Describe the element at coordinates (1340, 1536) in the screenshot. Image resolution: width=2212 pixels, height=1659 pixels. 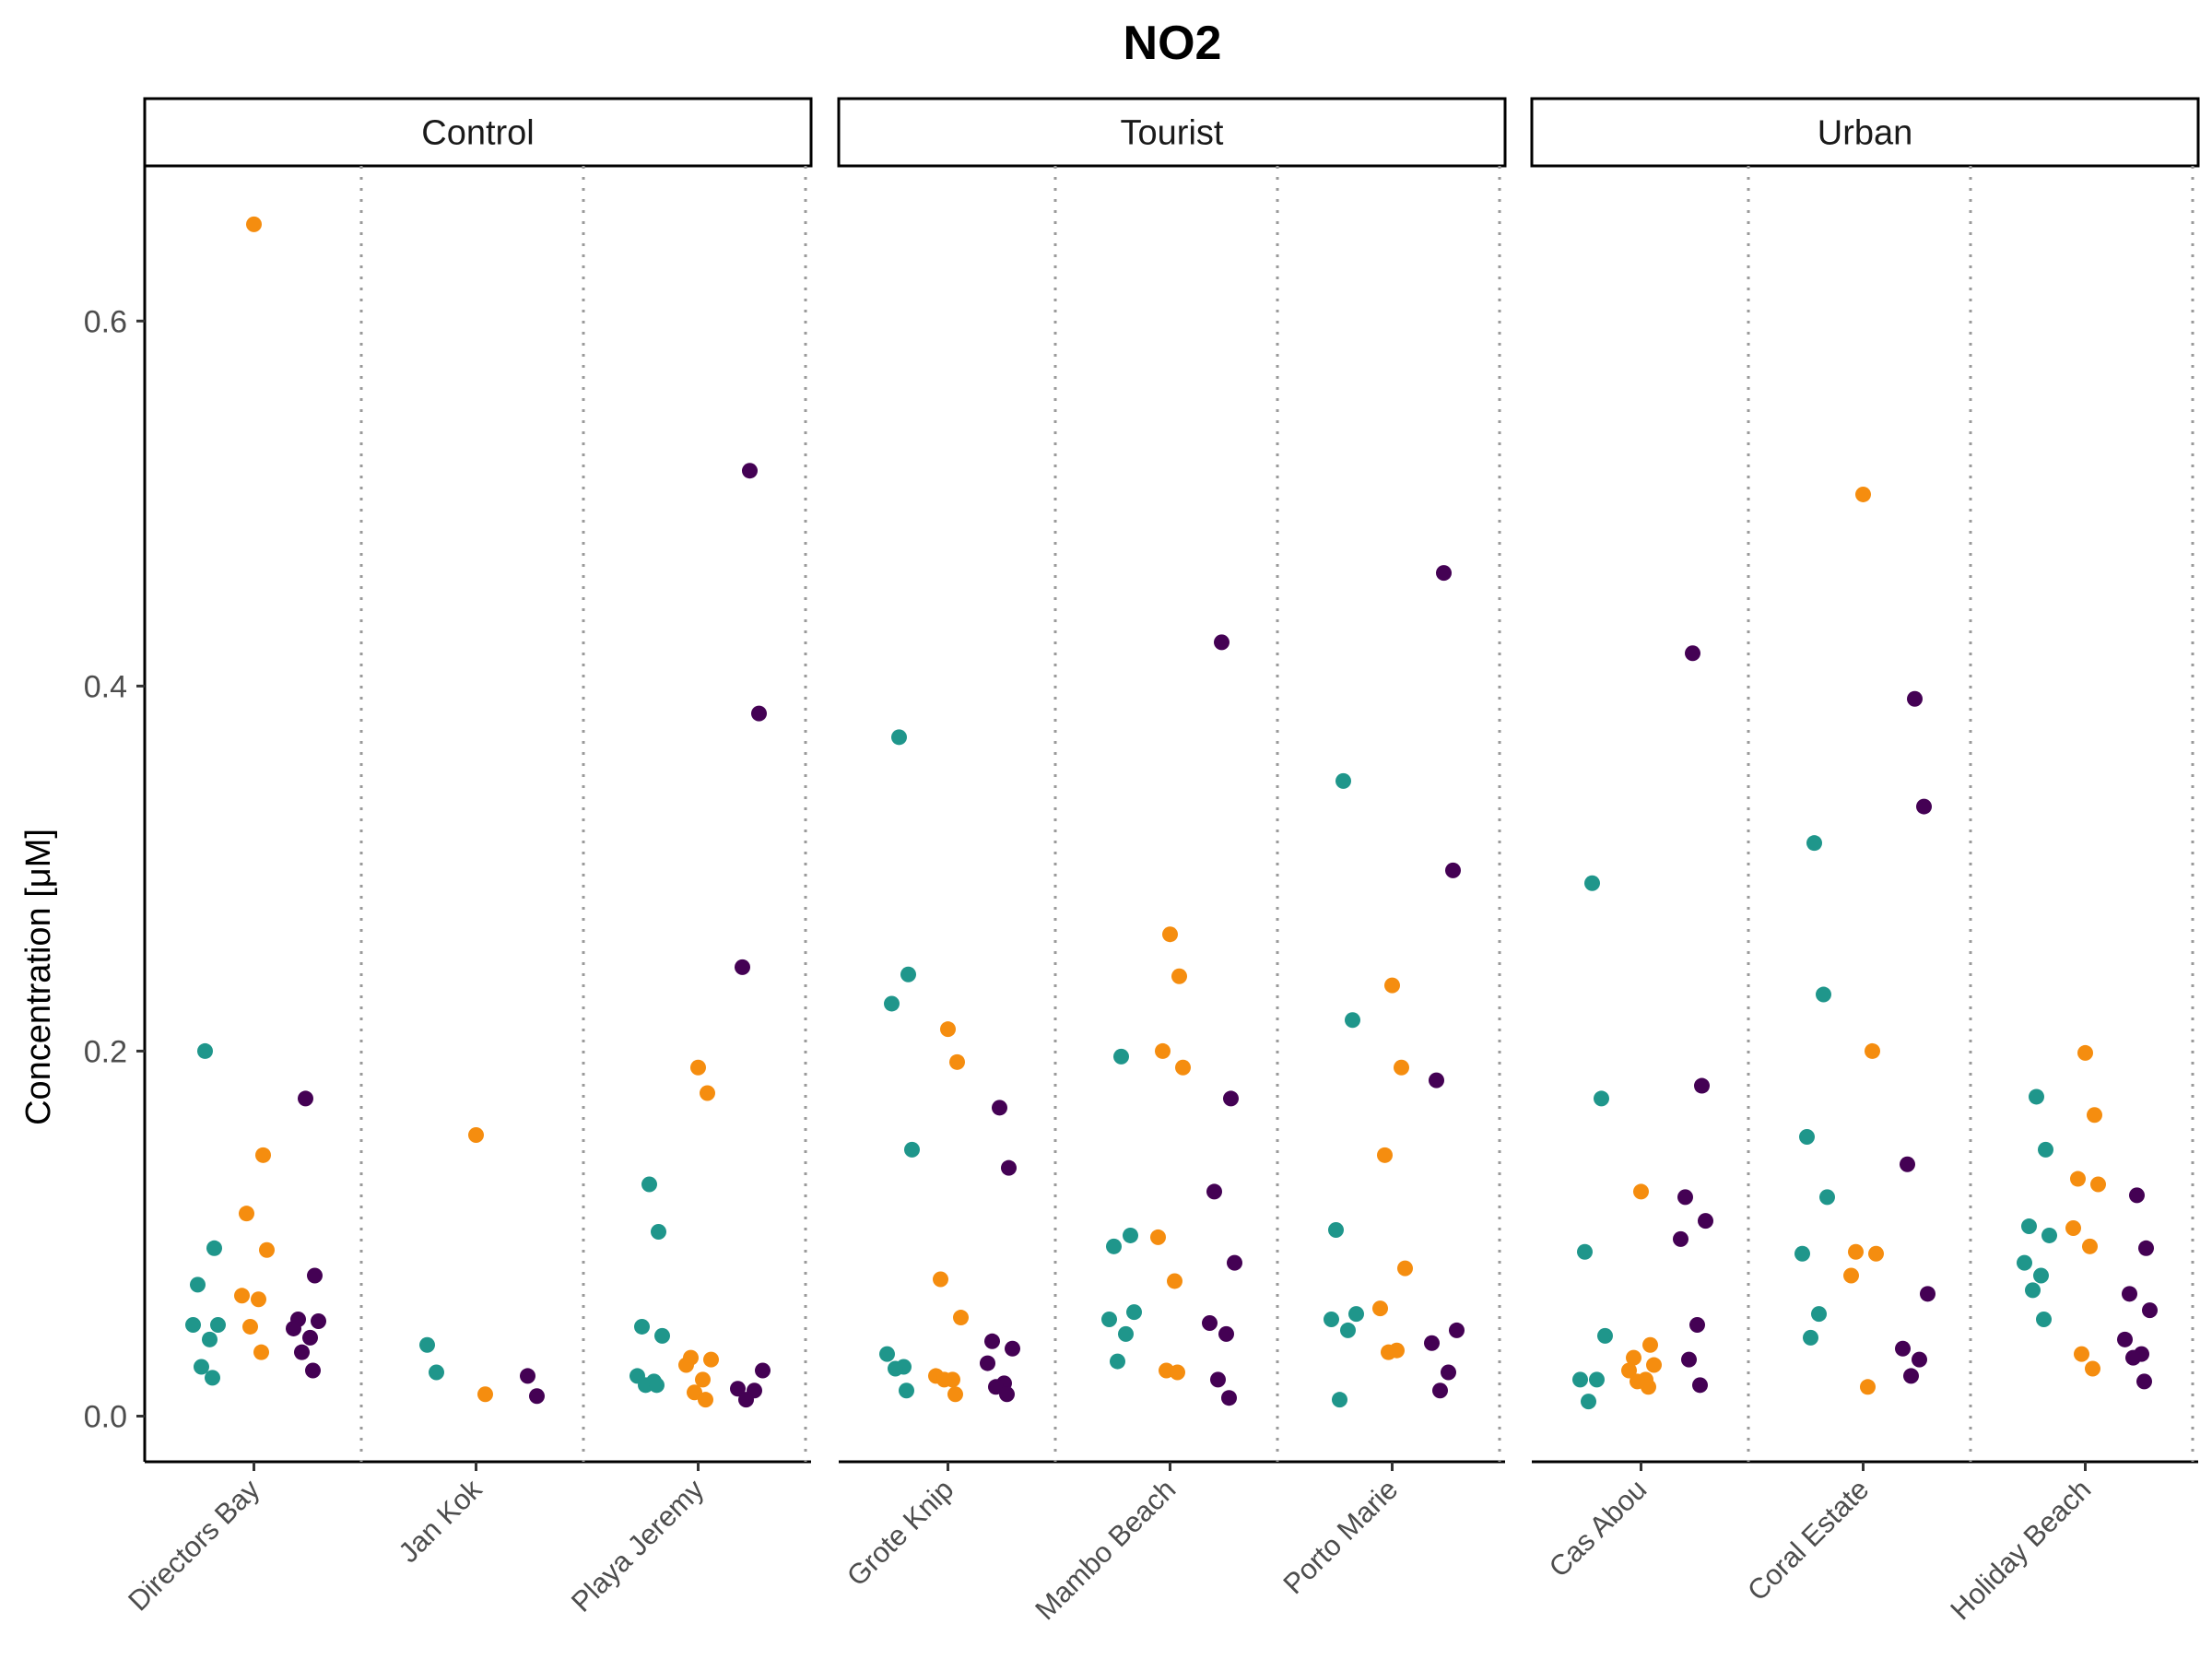
I see `x-tick-label-porto-marie: Porto Marie` at that location.